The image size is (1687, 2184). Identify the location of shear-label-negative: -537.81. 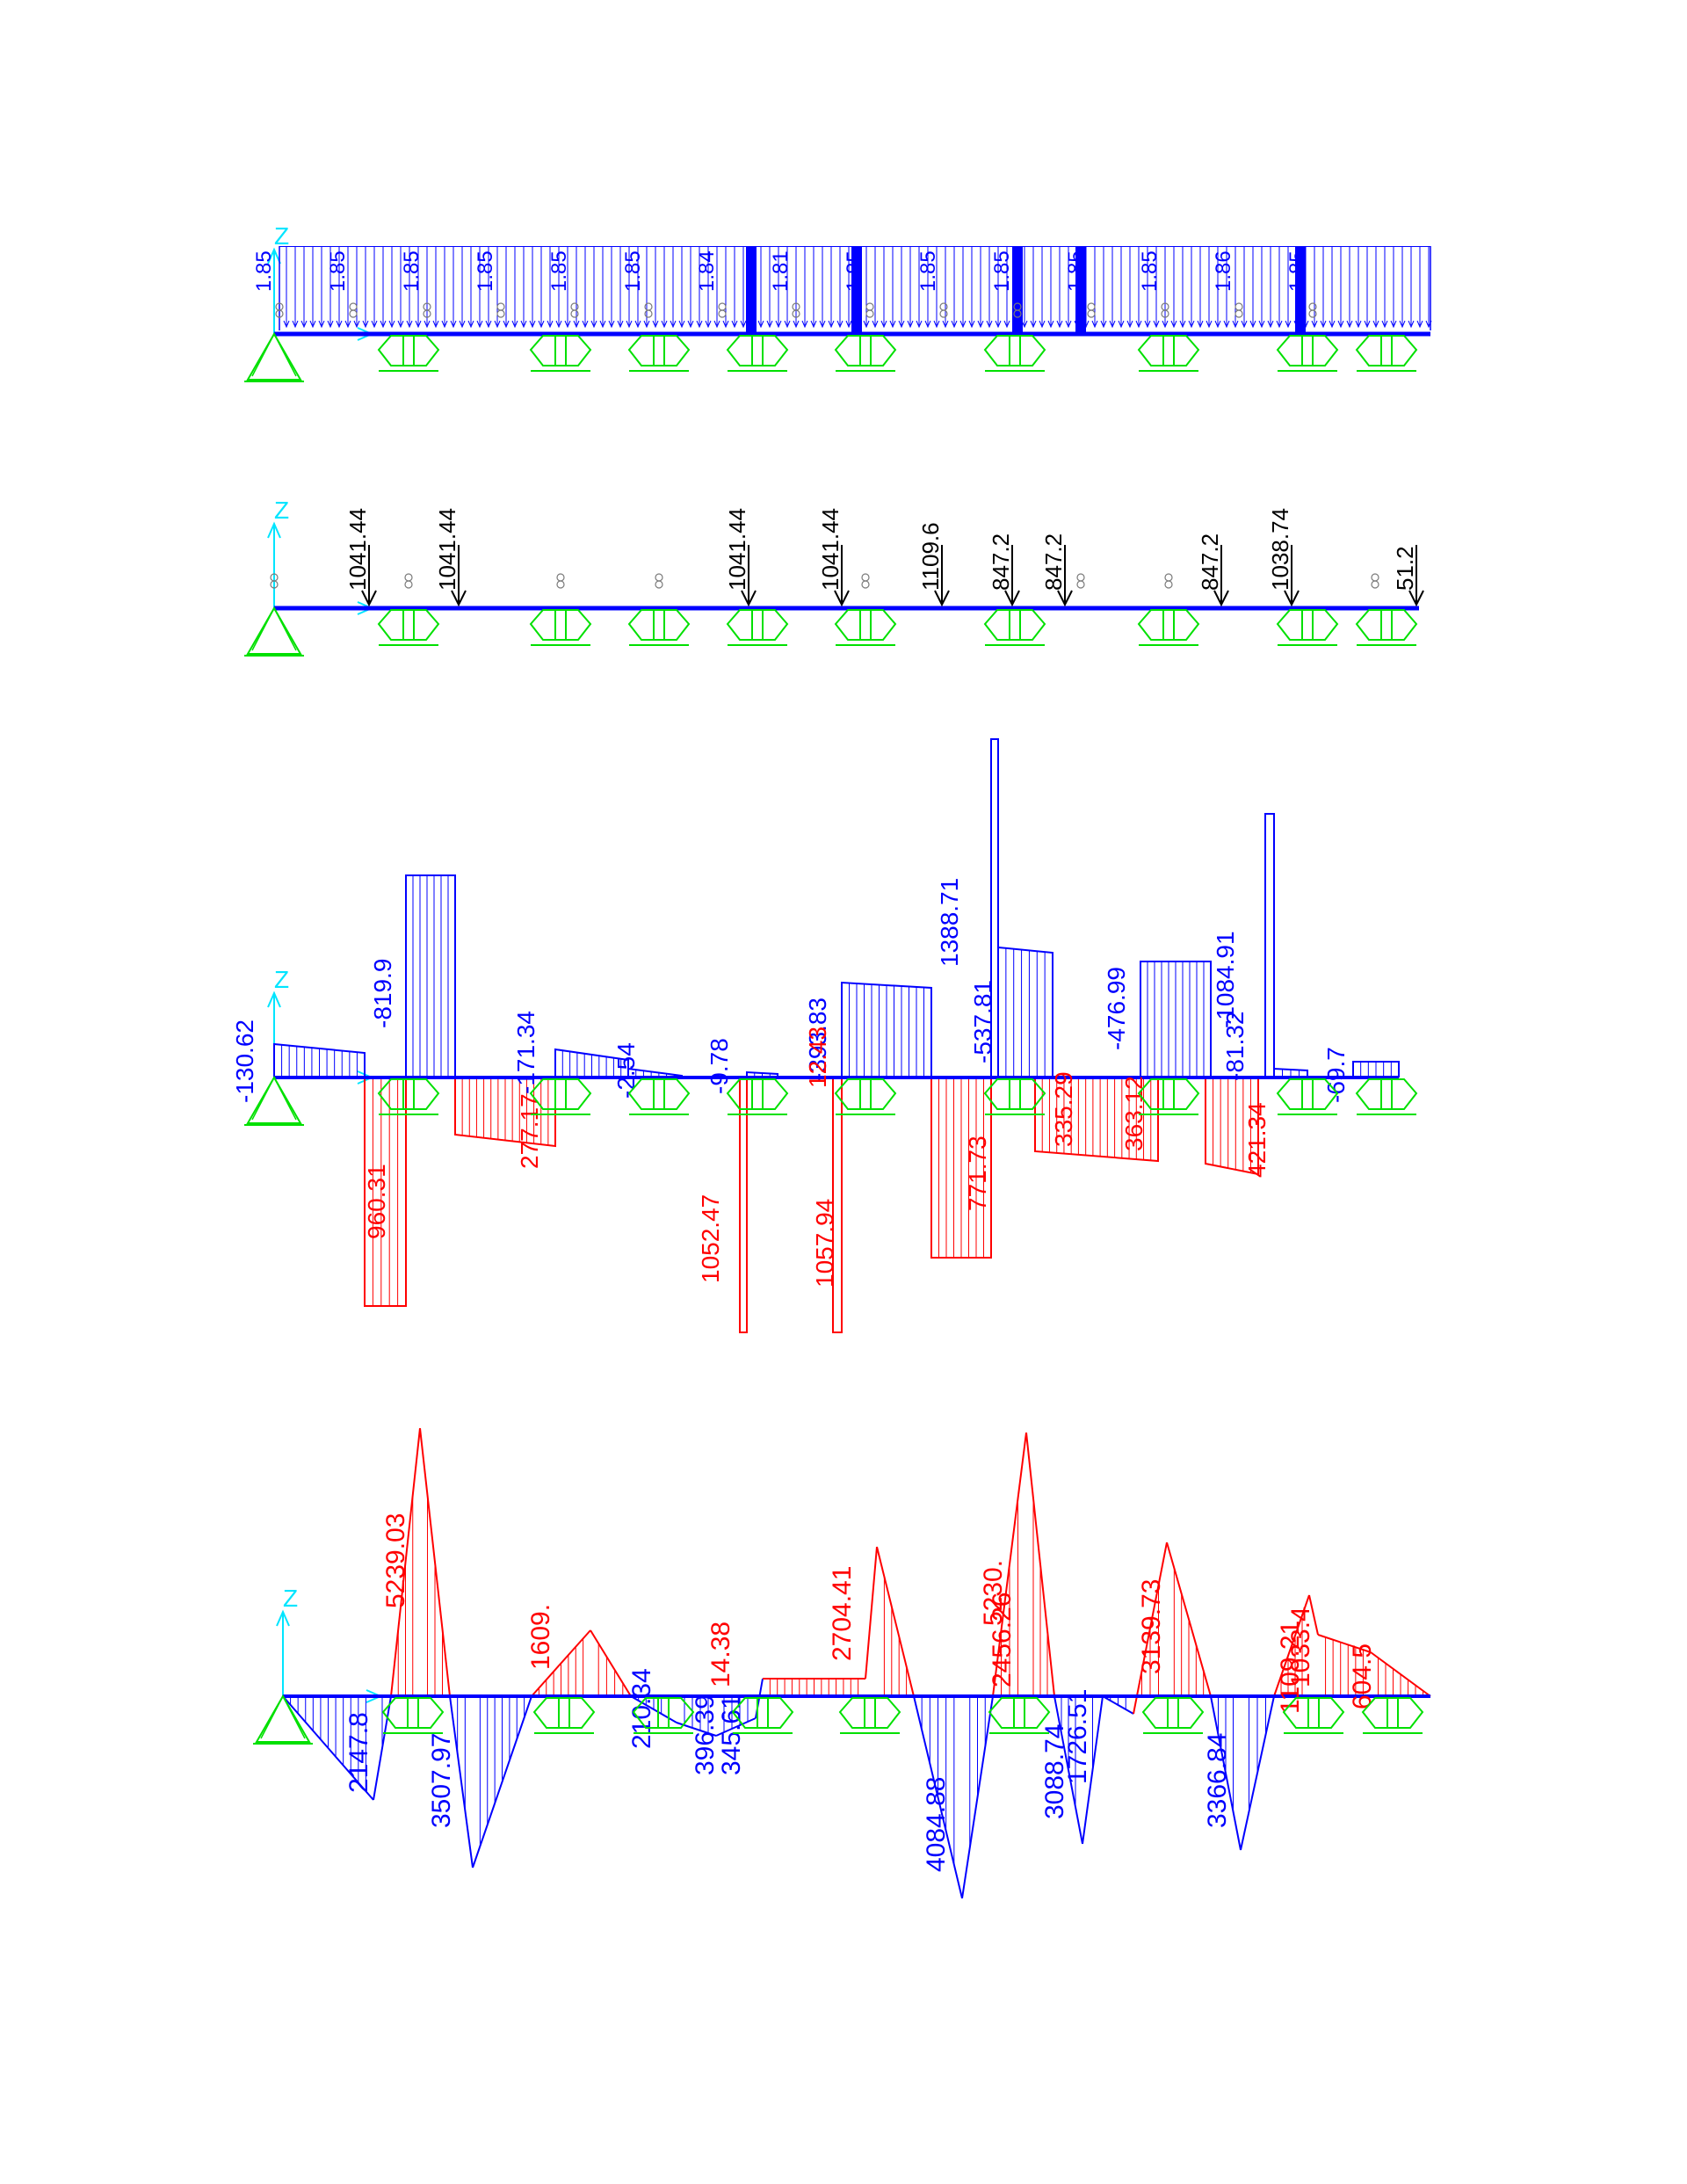
(982, 1021).